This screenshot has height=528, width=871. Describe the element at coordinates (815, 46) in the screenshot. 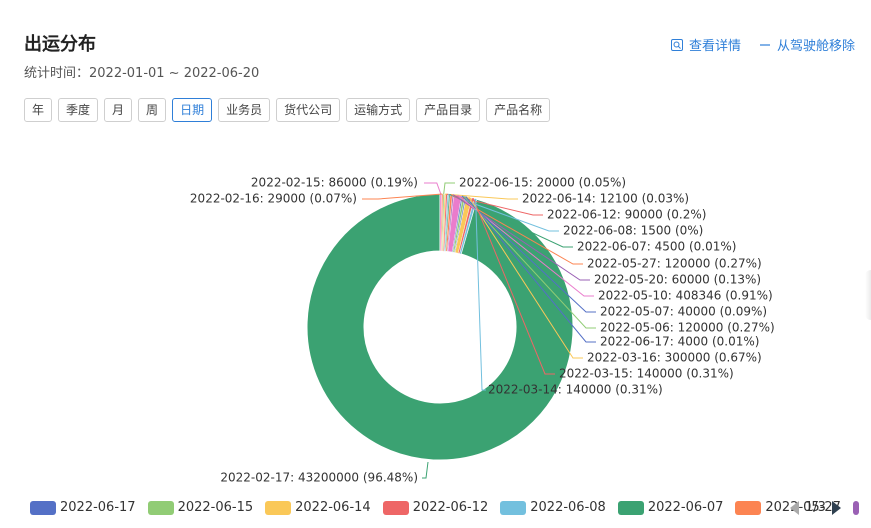

I see `remove-from-cockpit-label: 从驾驶舱移除` at that location.